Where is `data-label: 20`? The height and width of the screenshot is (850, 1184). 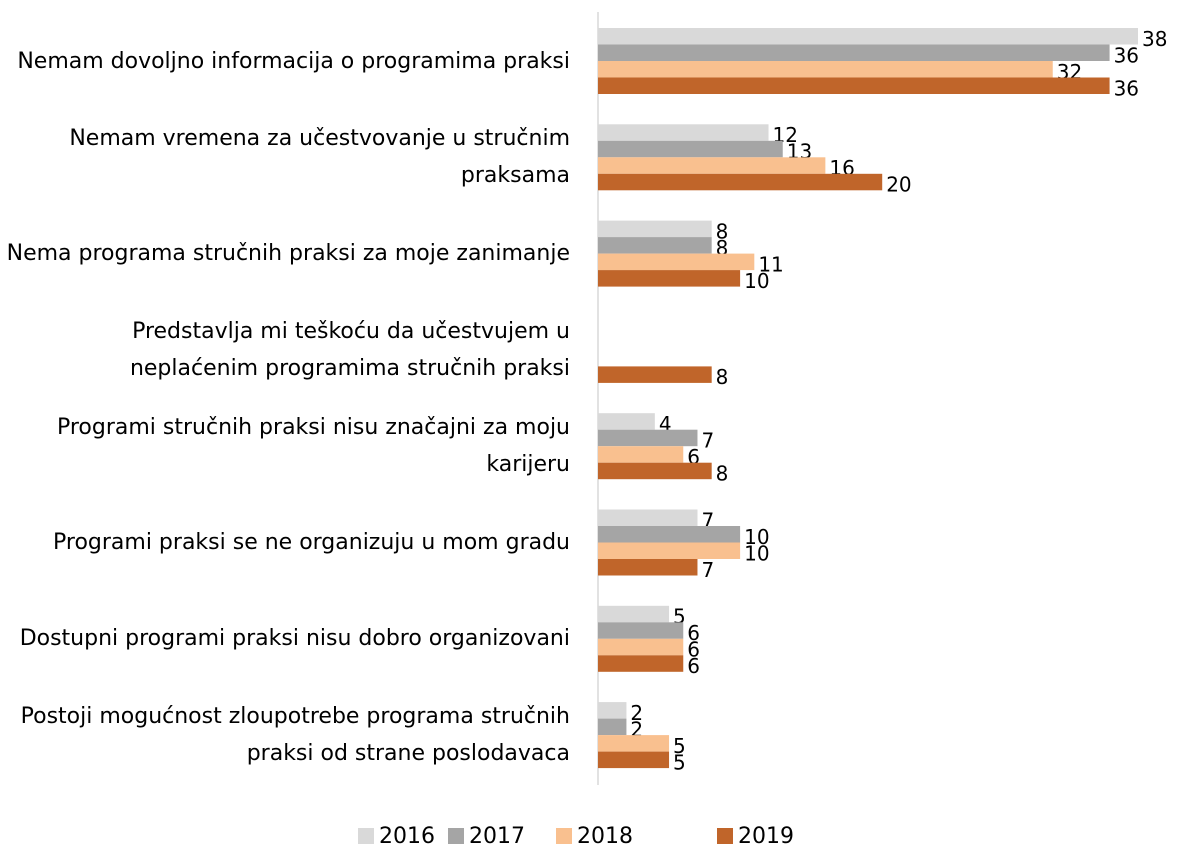 data-label: 20 is located at coordinates (898, 185).